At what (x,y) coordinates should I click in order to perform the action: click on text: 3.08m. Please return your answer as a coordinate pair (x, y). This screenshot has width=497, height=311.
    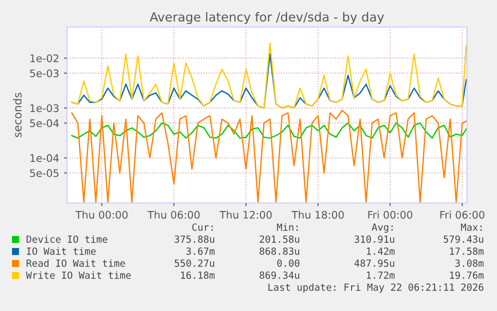
    Looking at the image, I should click on (469, 263).